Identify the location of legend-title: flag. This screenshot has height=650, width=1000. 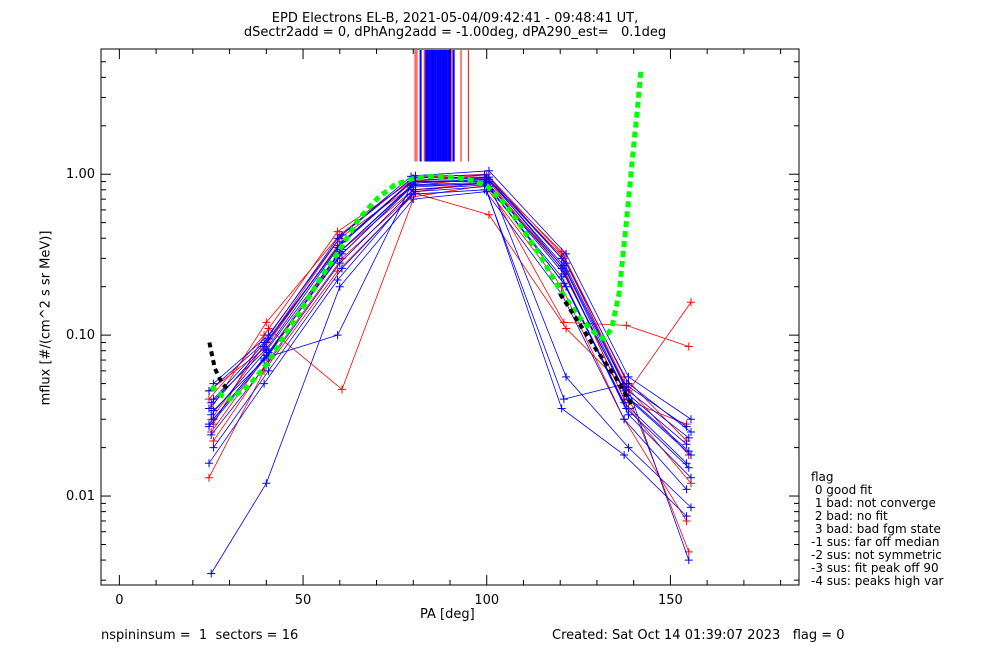
(822, 477).